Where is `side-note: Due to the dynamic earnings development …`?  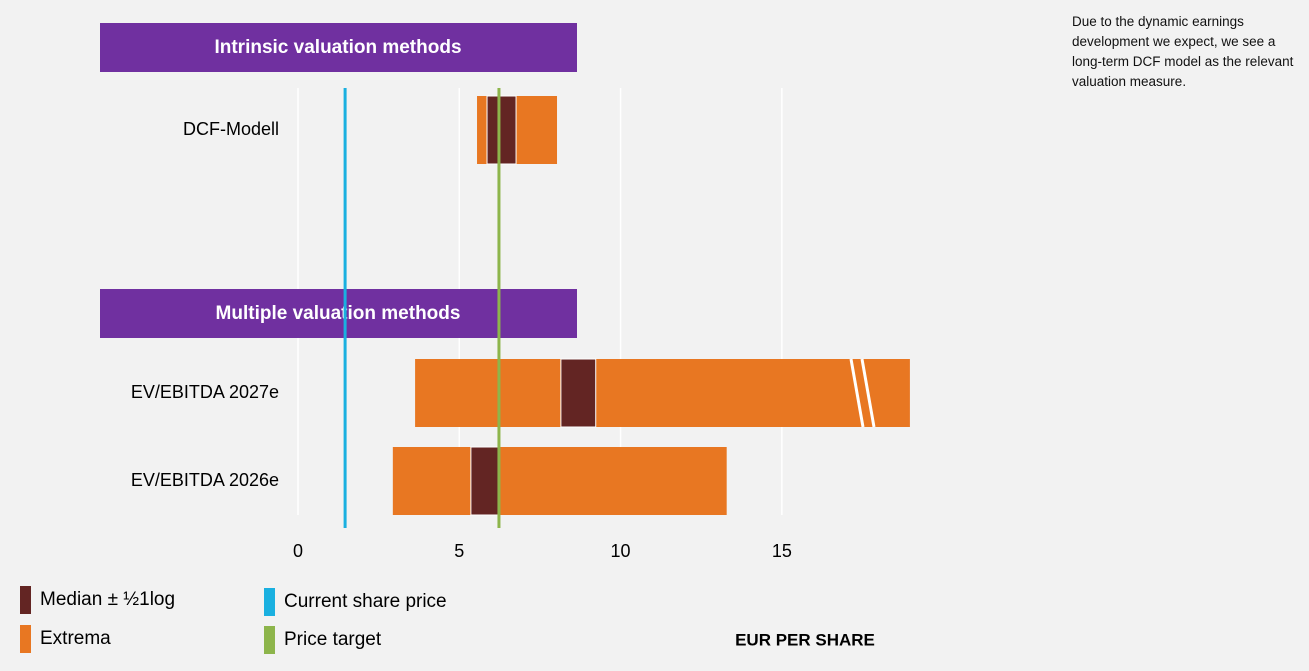
side-note: Due to the dynamic earnings development … is located at coordinates (1183, 51).